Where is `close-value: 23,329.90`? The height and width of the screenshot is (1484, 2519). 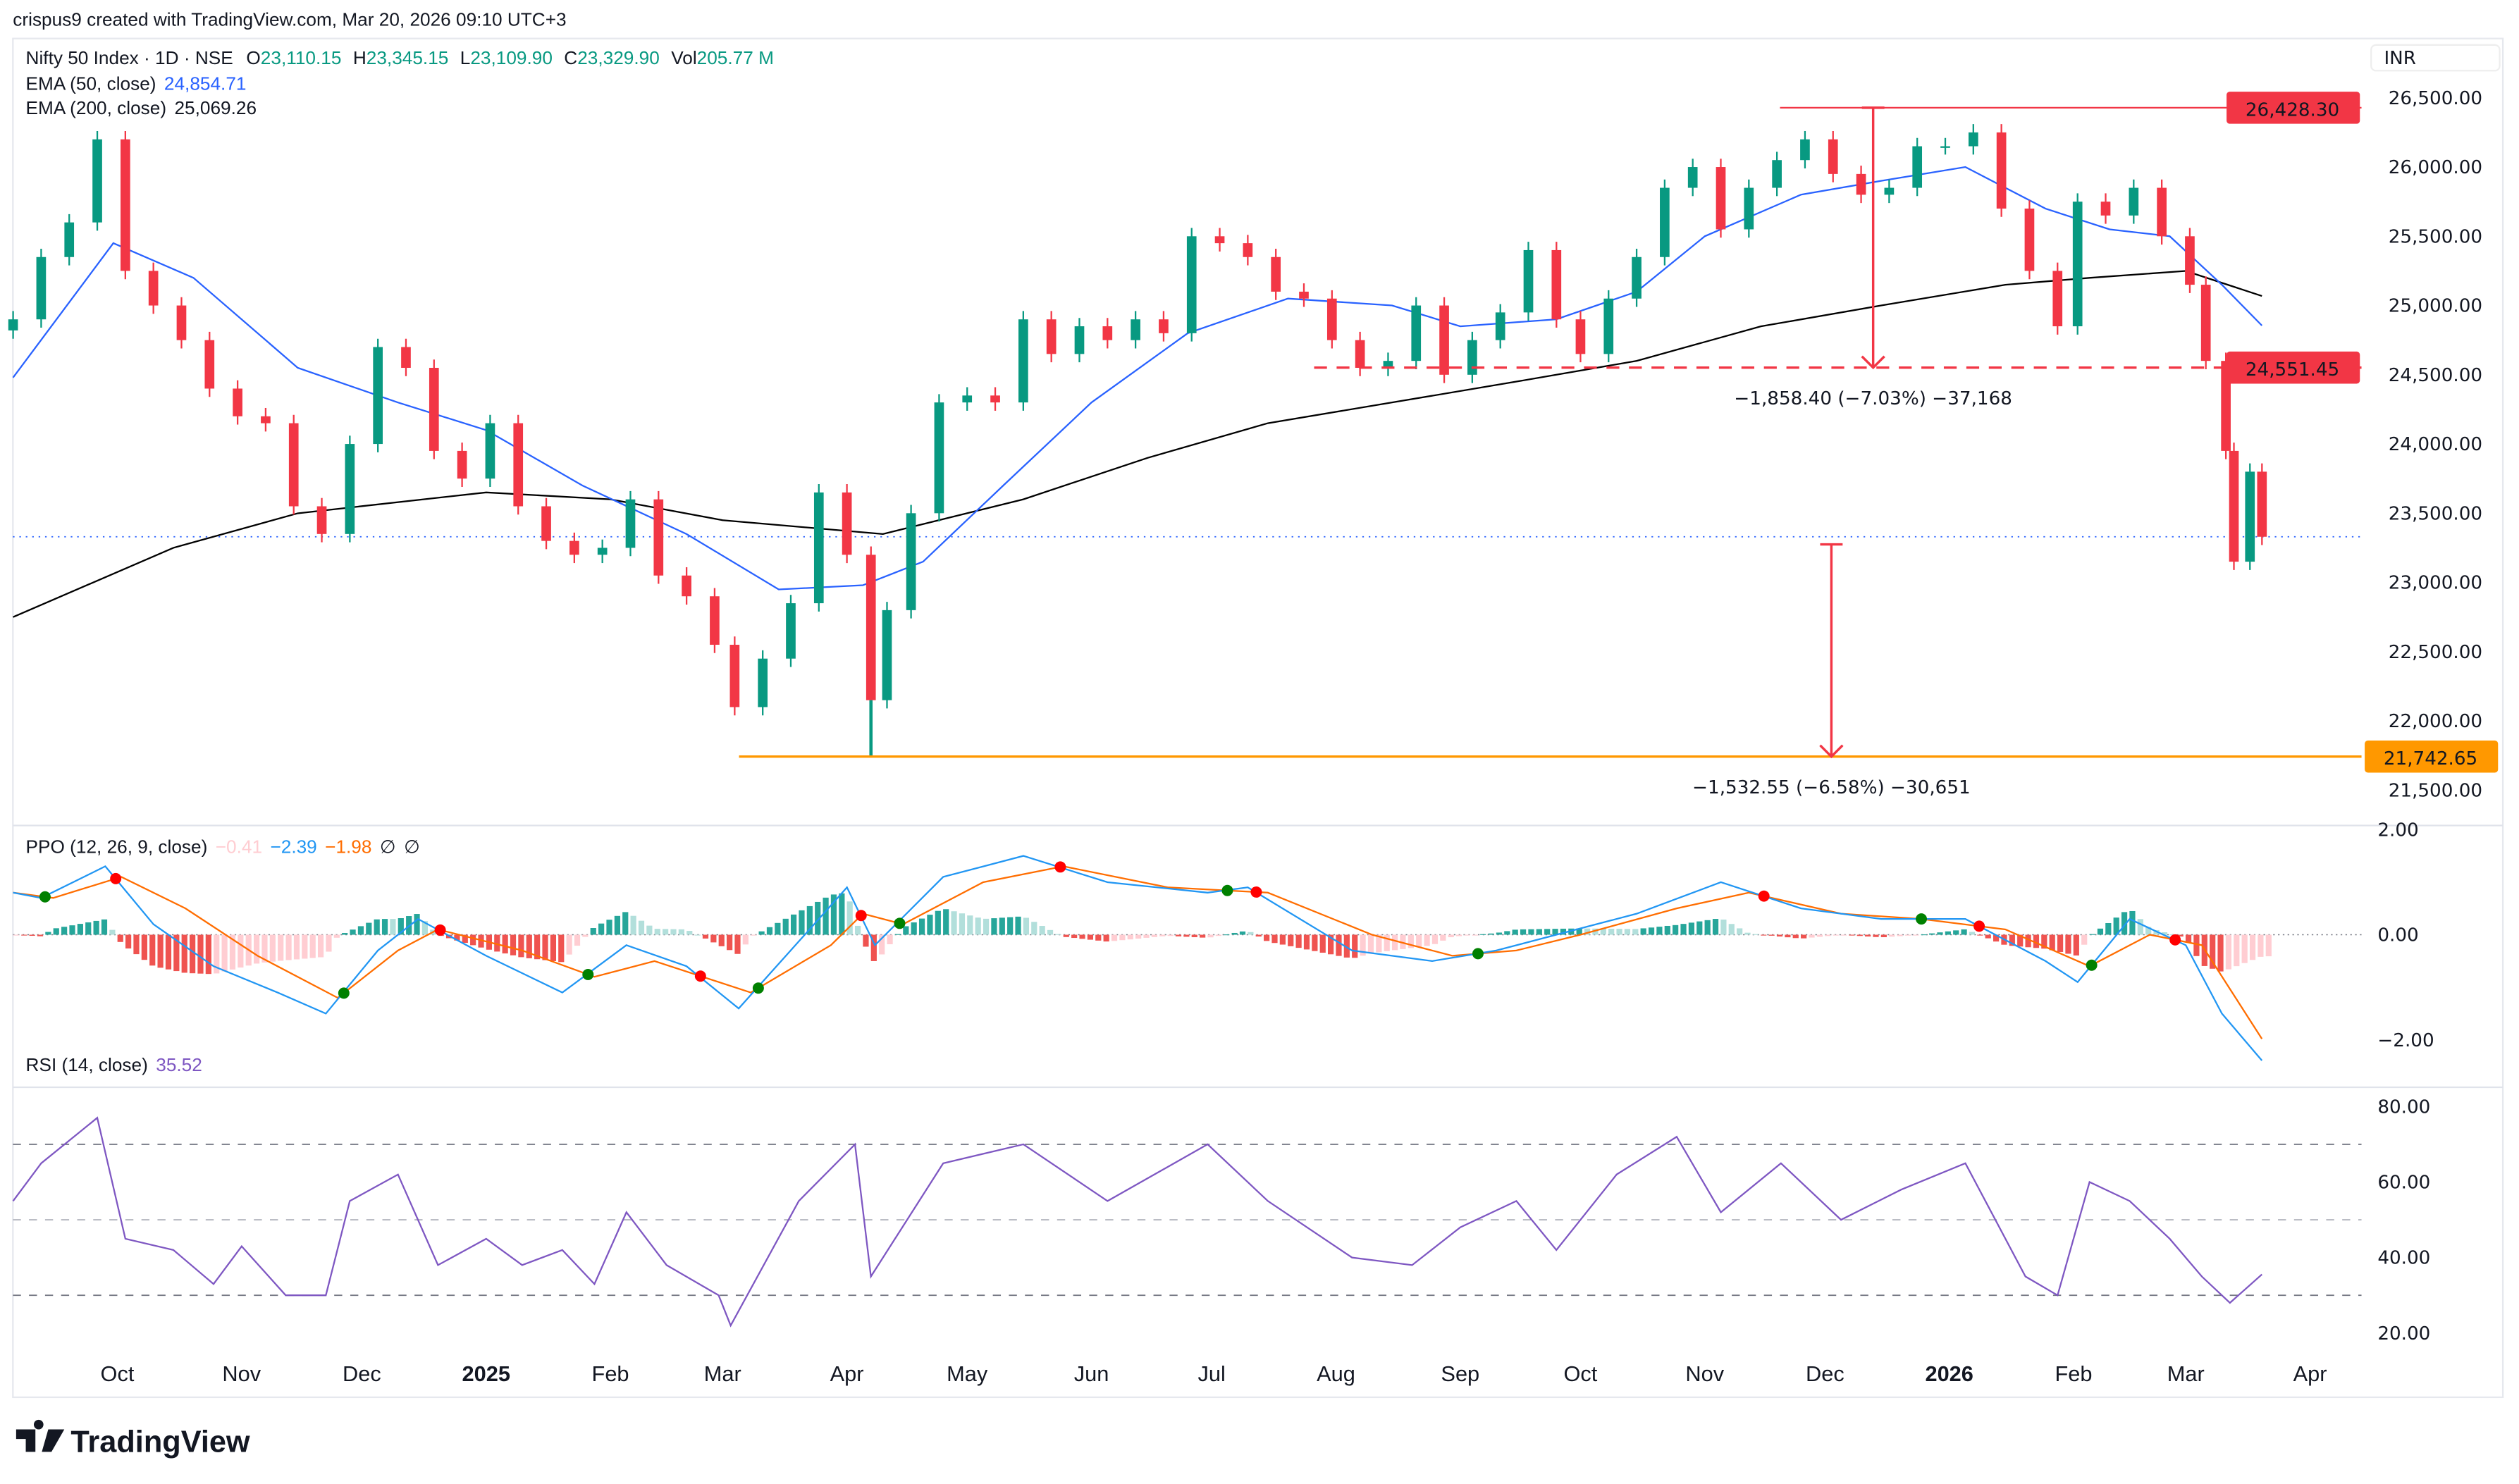 close-value: 23,329.90 is located at coordinates (618, 57).